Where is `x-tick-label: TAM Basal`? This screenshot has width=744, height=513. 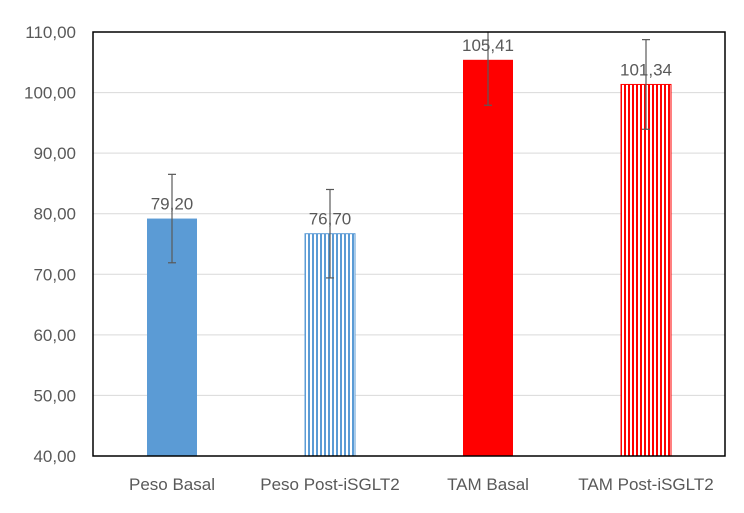
x-tick-label: TAM Basal is located at coordinates (488, 484).